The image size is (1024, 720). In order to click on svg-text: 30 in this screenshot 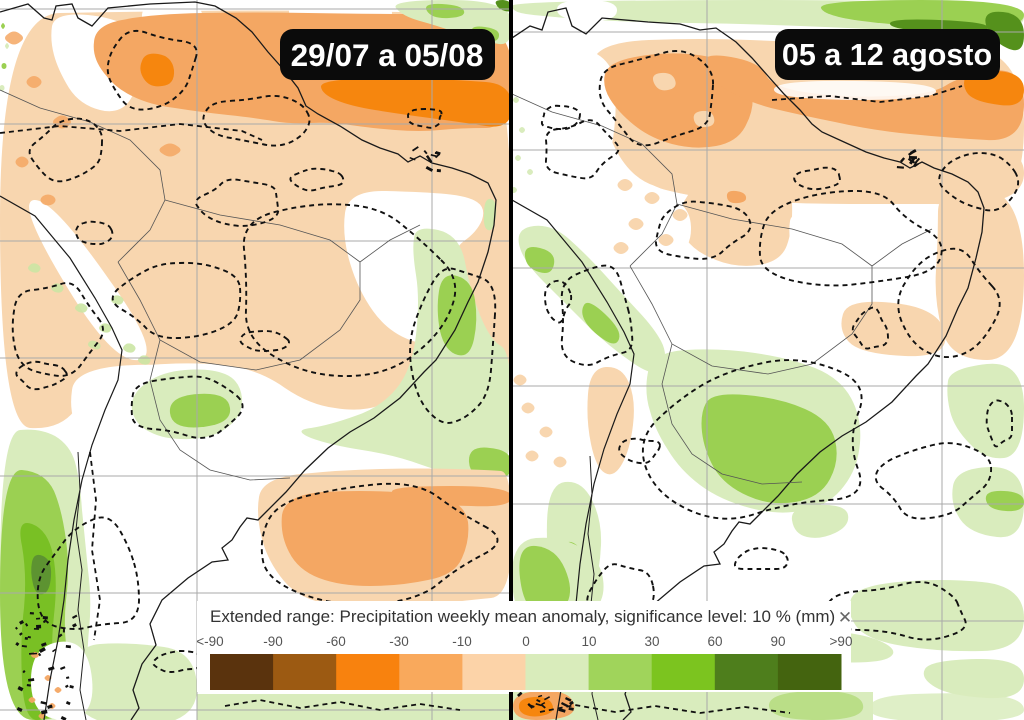, I will do `click(651, 641)`.